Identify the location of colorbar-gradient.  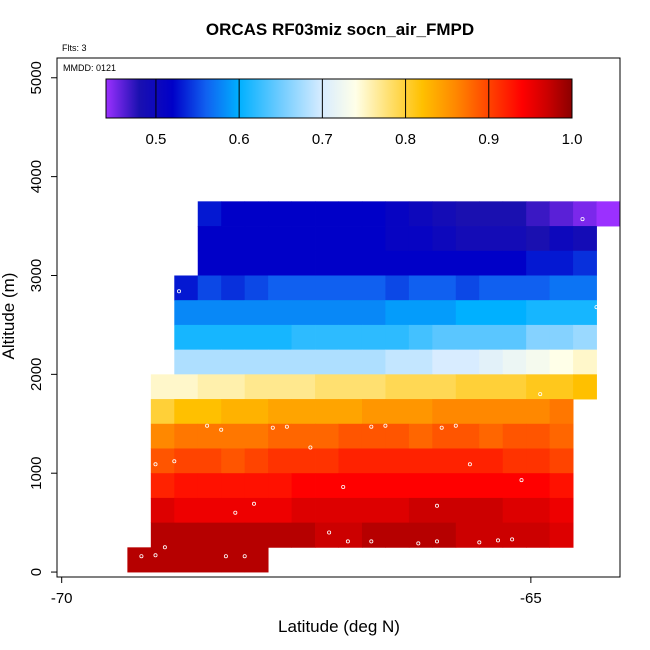
(339, 98).